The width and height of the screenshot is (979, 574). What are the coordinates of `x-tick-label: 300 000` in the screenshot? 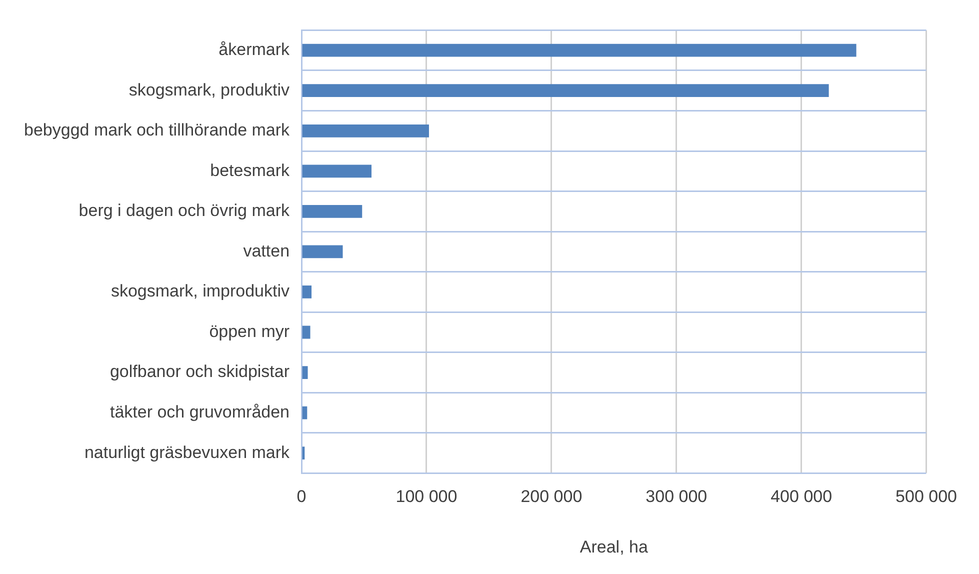 It's located at (677, 496).